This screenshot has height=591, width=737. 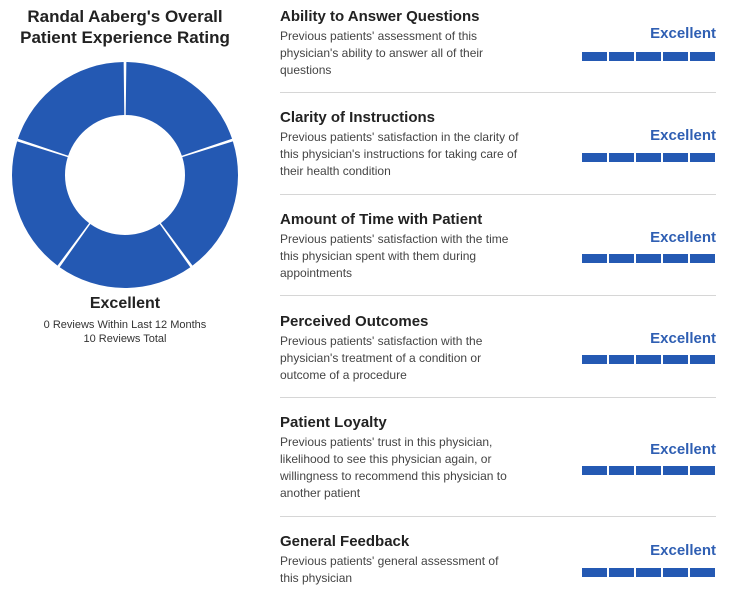 What do you see at coordinates (125, 339) in the screenshot?
I see `reviews-total-count: 10 Reviews Total` at bounding box center [125, 339].